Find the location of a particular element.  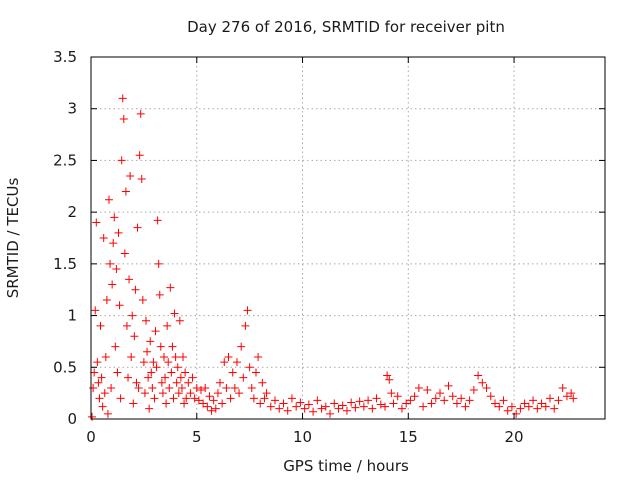

y-tick-label: 3 is located at coordinates (72, 109).